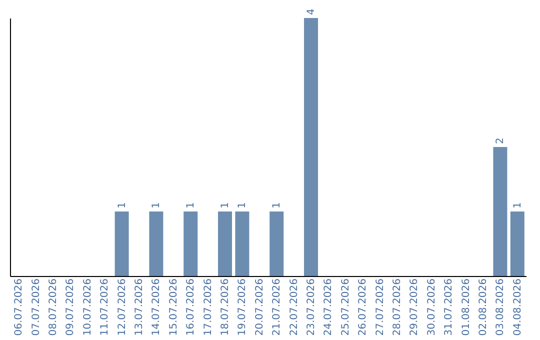 The image size is (540, 340). What do you see at coordinates (380, 307) in the screenshot?
I see `x-tick-label: 27.07.2026` at bounding box center [380, 307].